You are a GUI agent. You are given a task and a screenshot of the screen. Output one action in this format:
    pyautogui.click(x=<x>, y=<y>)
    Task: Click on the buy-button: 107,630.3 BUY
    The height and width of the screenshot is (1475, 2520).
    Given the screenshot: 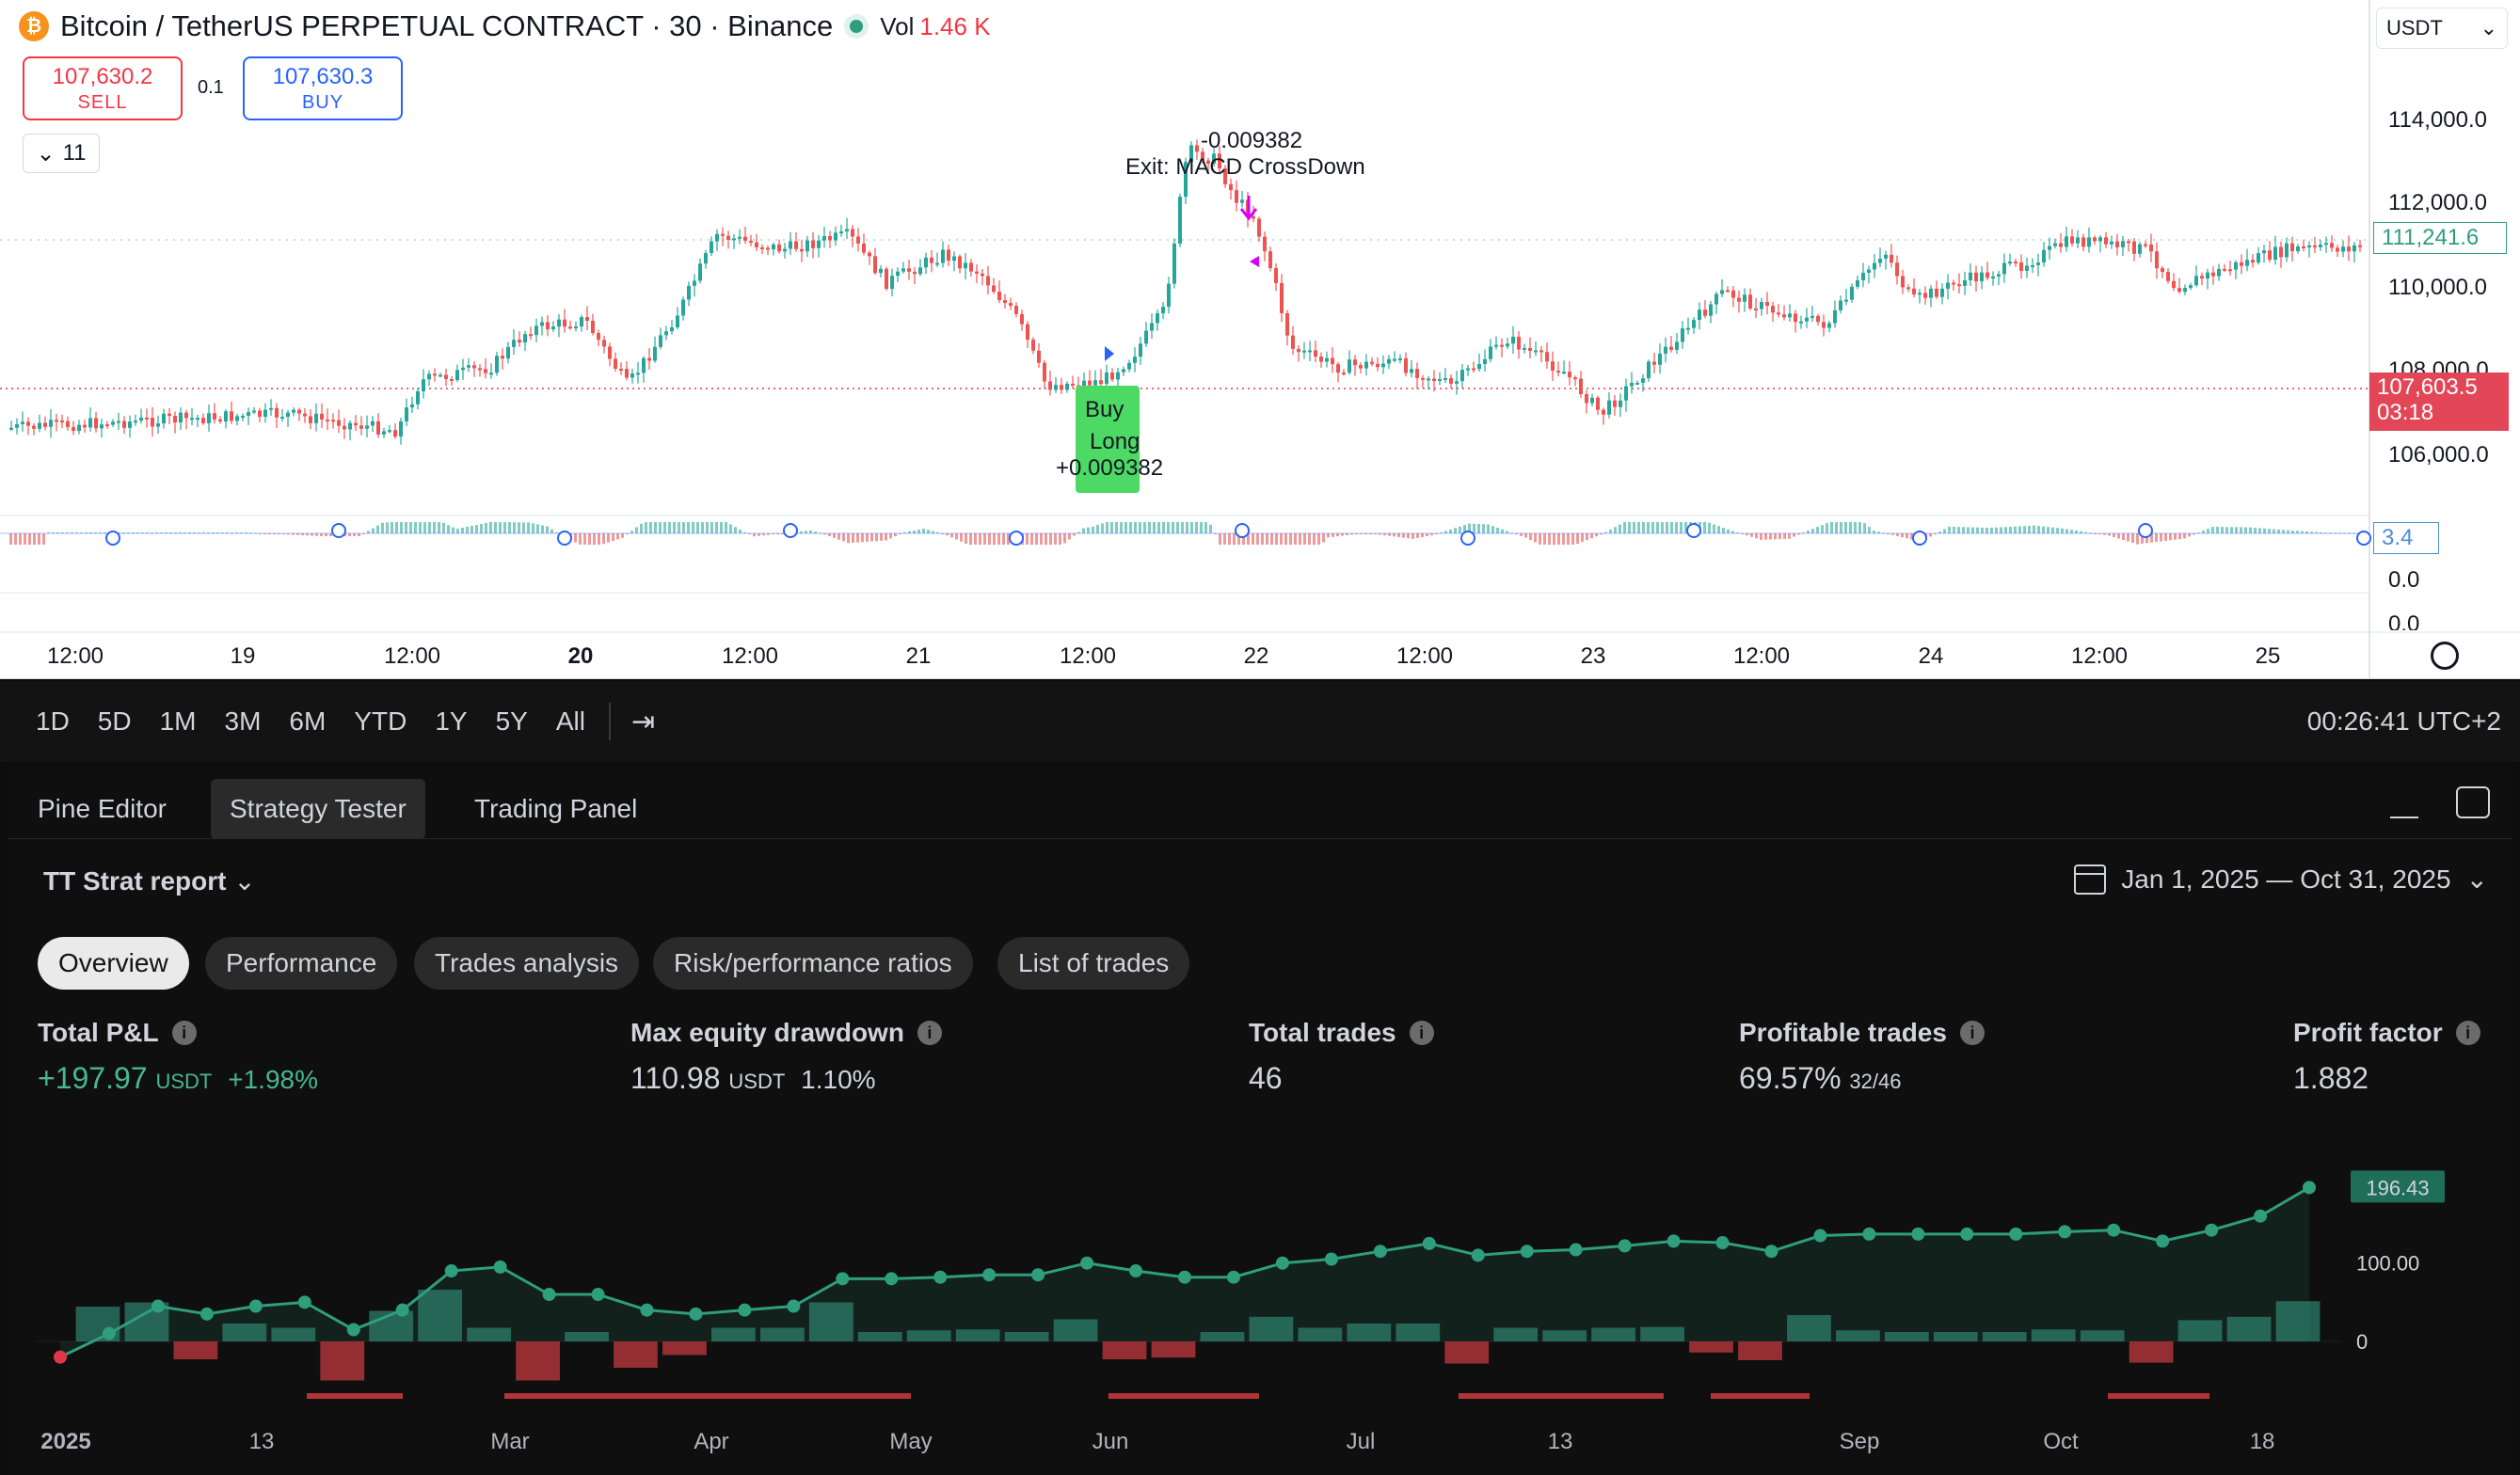 What is the action you would take?
    pyautogui.click(x=323, y=88)
    